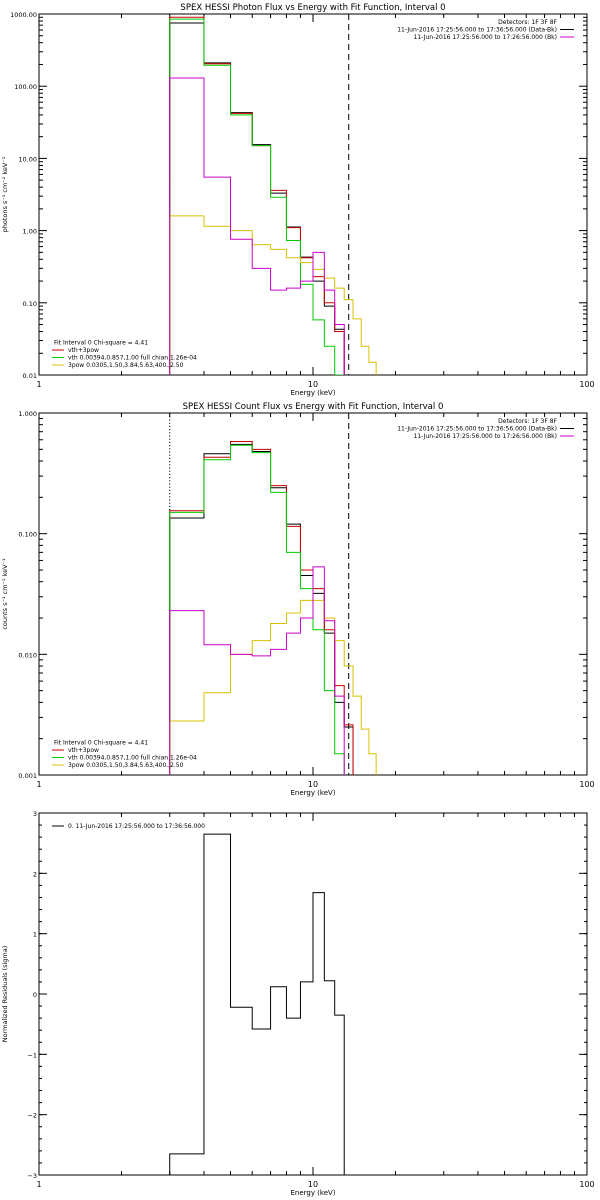 Image resolution: width=600 pixels, height=1200 pixels. What do you see at coordinates (35, 874) in the screenshot?
I see `y-tick-label: 2` at bounding box center [35, 874].